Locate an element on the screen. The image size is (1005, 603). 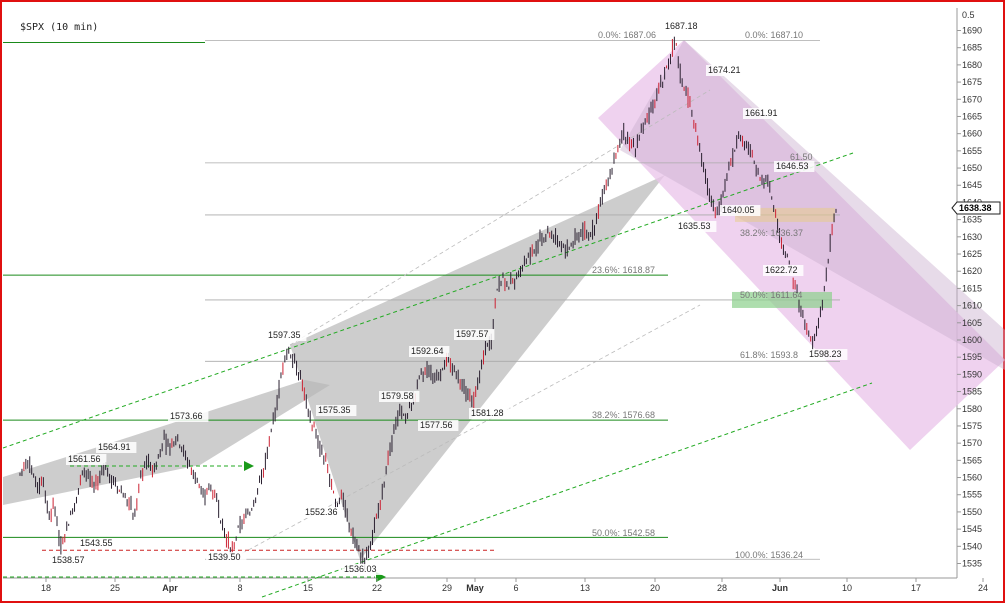
y-tick-1670: 1670 is located at coordinates (972, 99).